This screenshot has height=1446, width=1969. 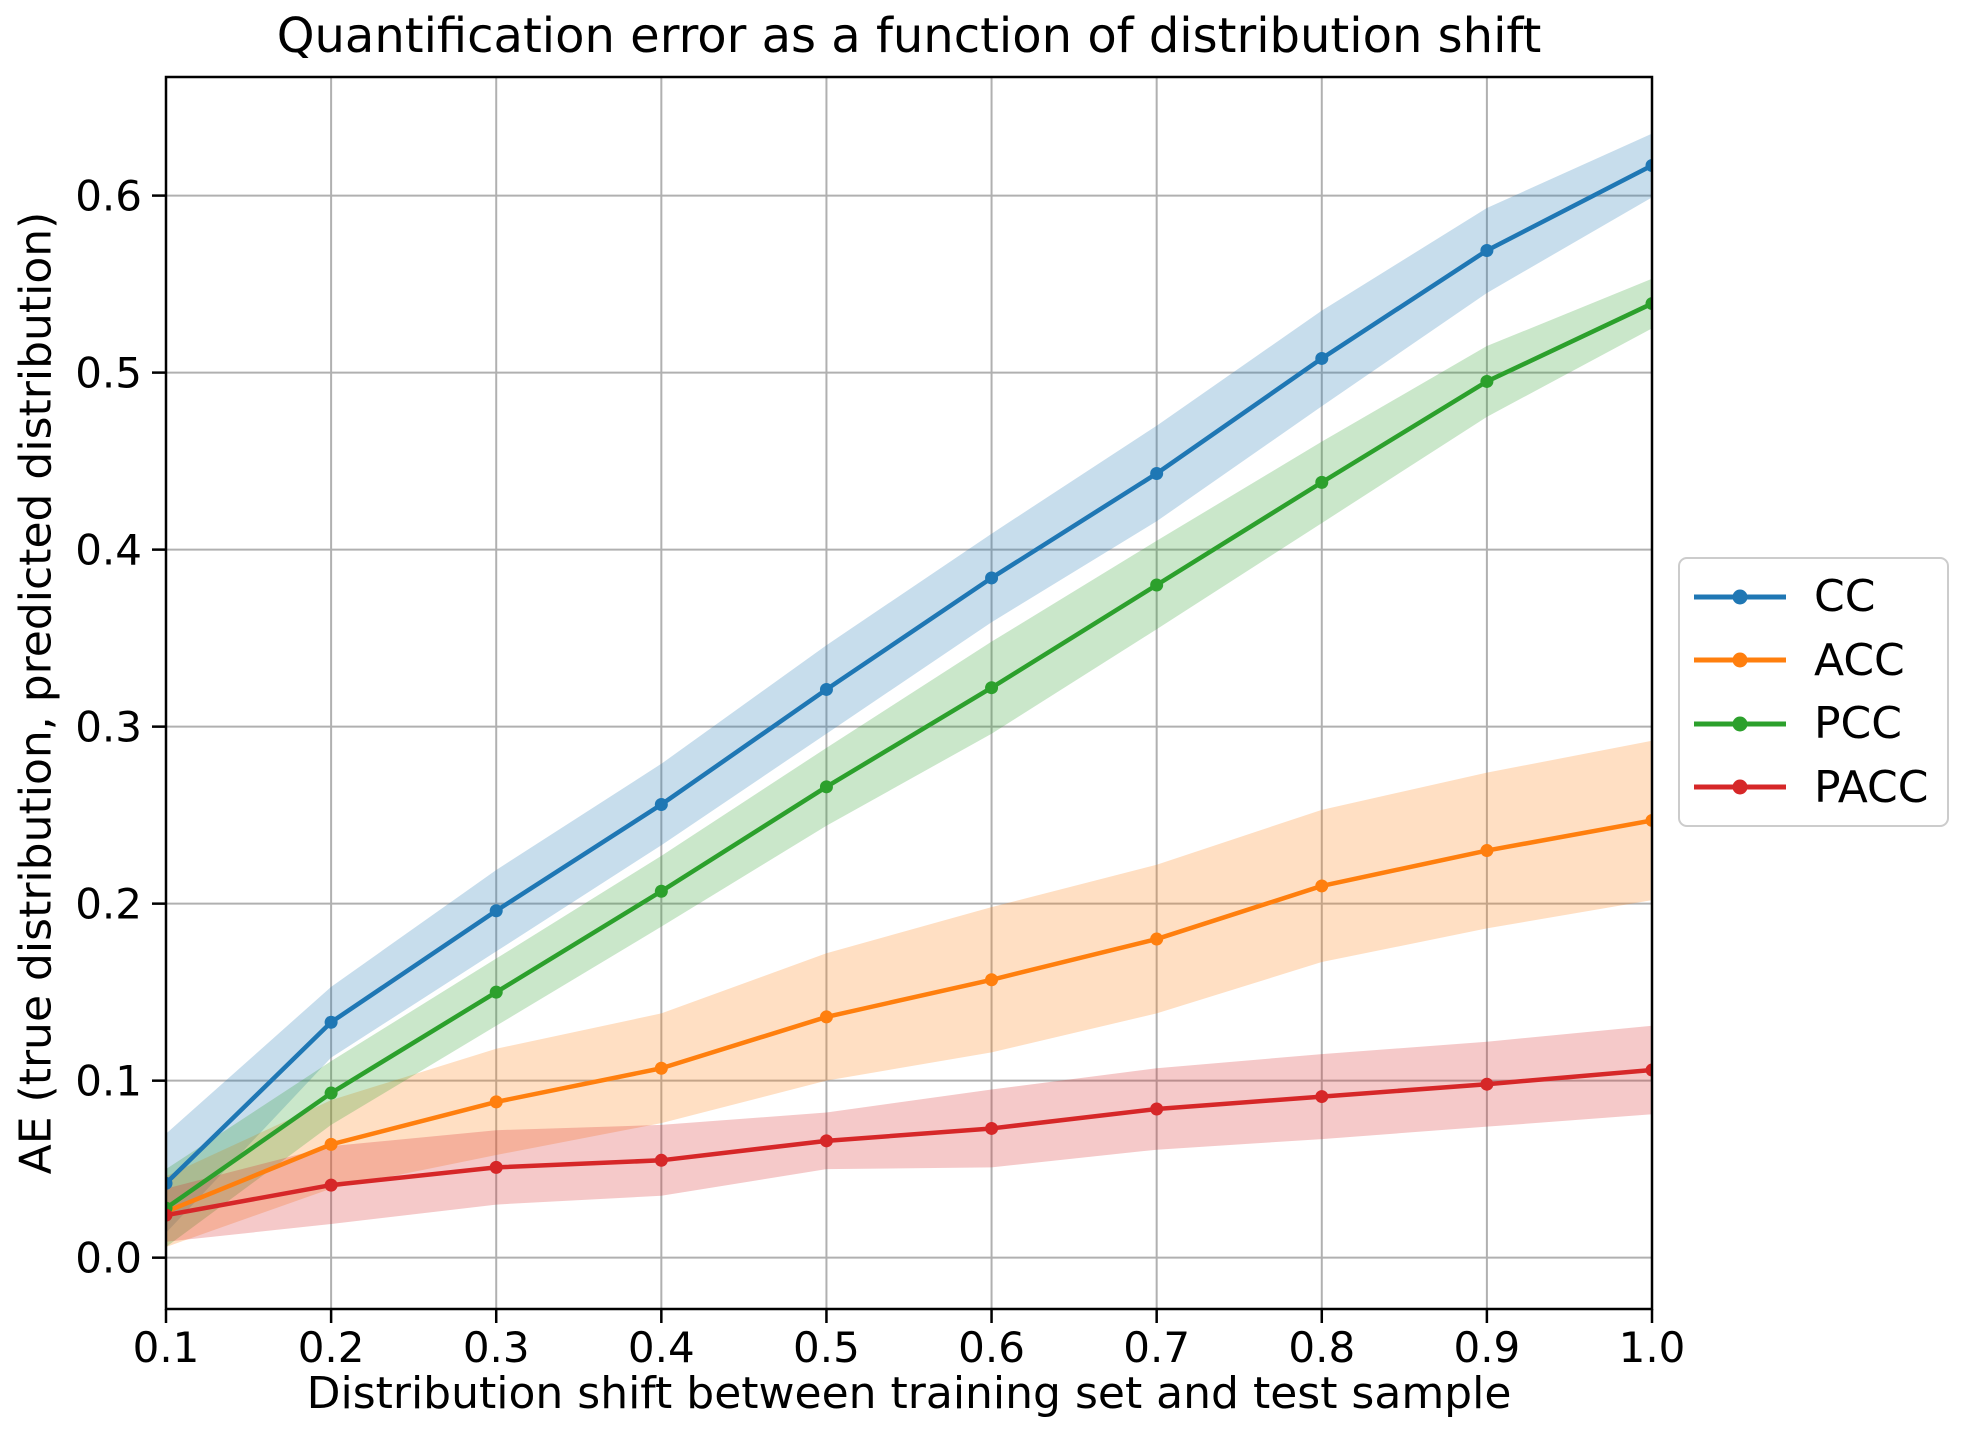 I want to click on legend: CC ACC PCC PACC, so click(x=1813, y=692).